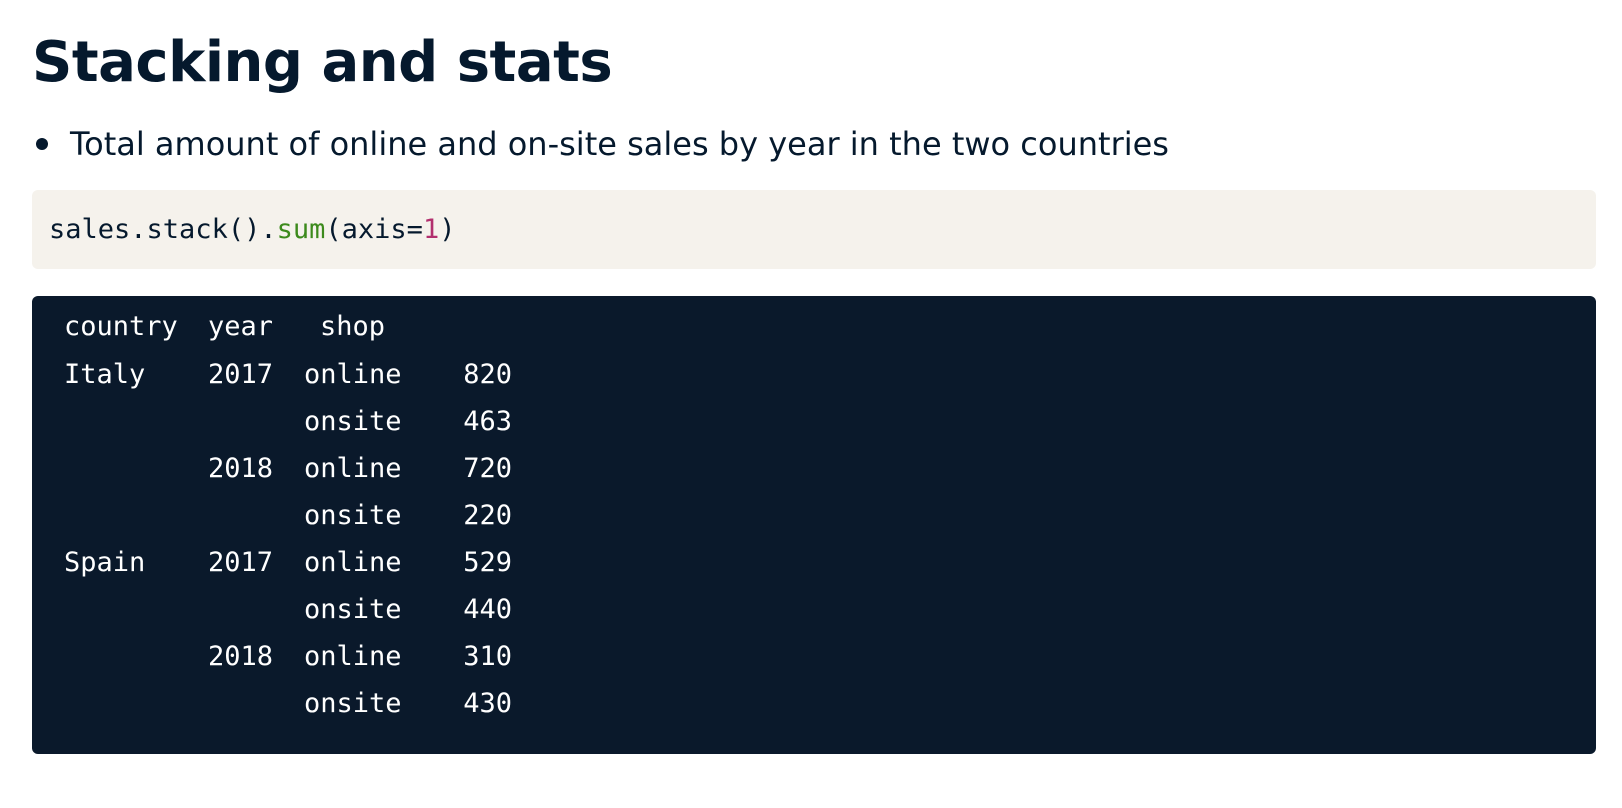 The height and width of the screenshot is (808, 1622). I want to click on code-open-paren: (, so click(333, 229).